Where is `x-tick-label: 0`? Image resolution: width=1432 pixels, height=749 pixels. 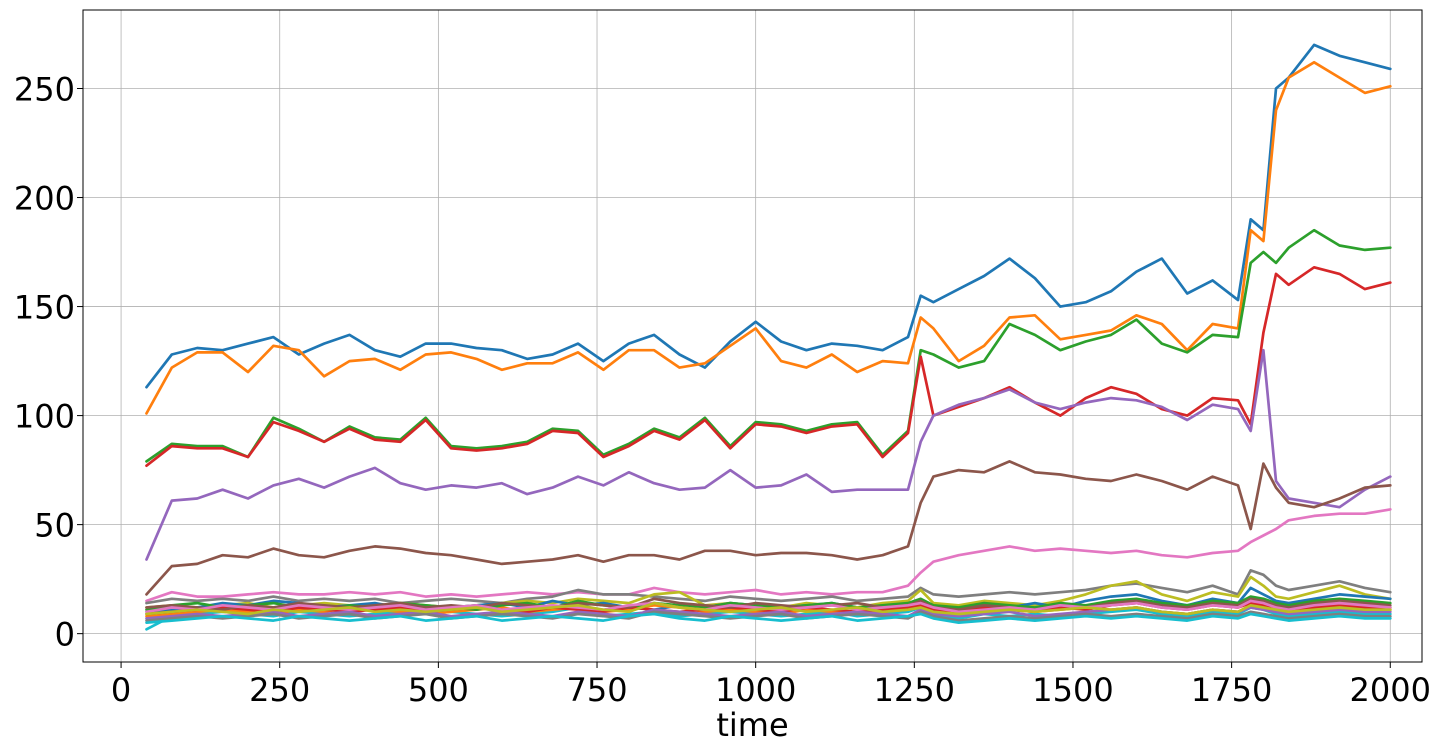 x-tick-label: 0 is located at coordinates (121, 690).